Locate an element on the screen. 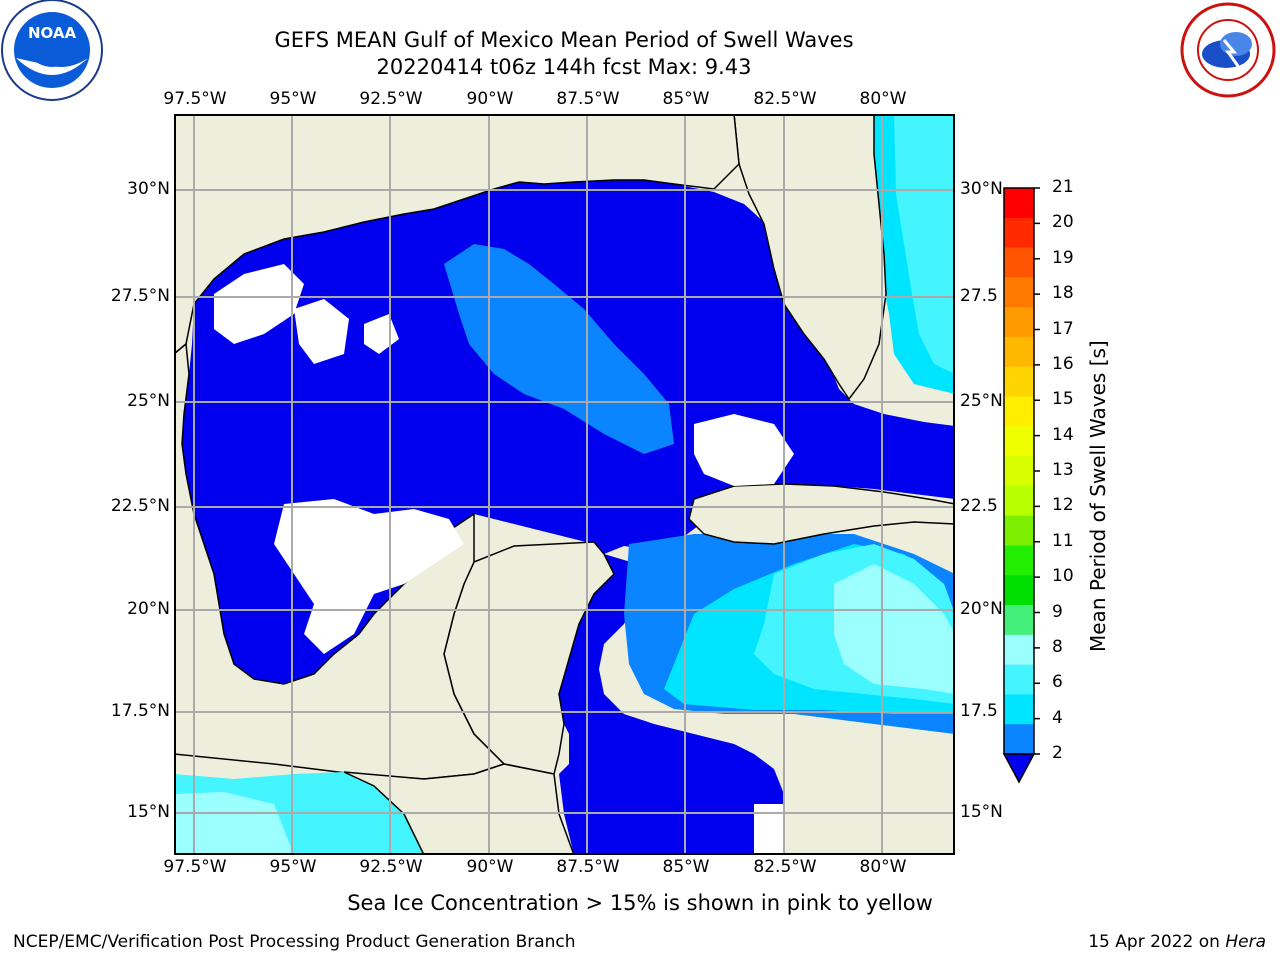 The height and width of the screenshot is (960, 1280). lon-label-bottom: 85°W is located at coordinates (686, 867).